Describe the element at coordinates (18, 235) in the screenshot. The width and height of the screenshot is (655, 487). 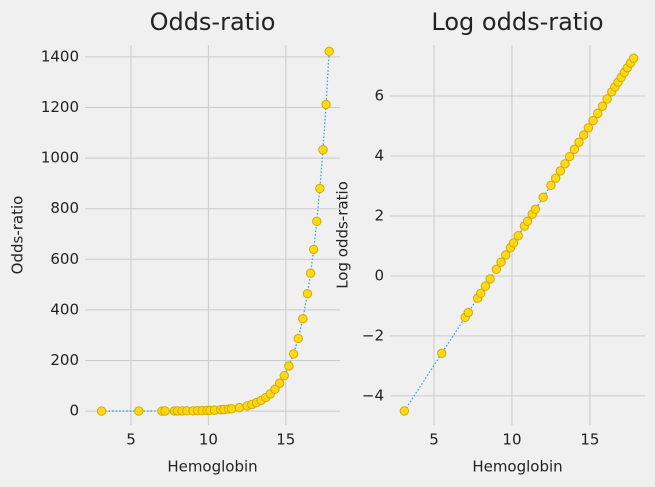
I see `y-axis-label: Odds-ratio` at that location.